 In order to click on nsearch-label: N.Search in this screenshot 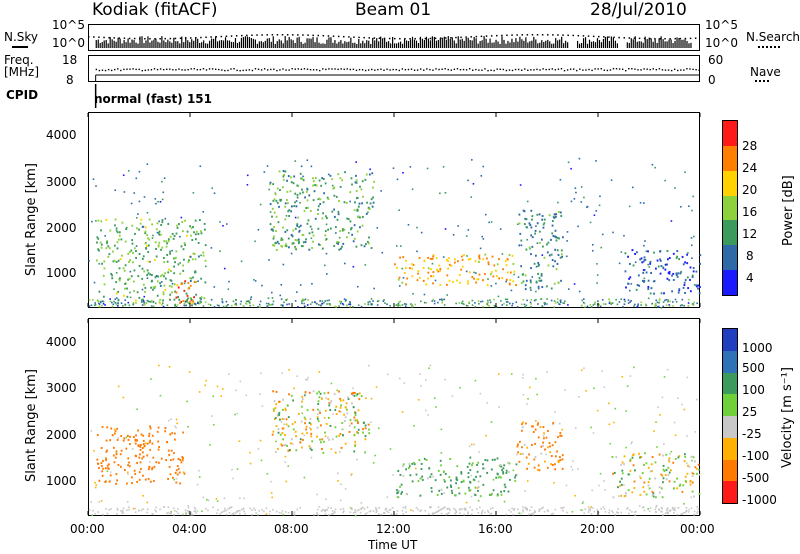, I will do `click(773, 37)`.